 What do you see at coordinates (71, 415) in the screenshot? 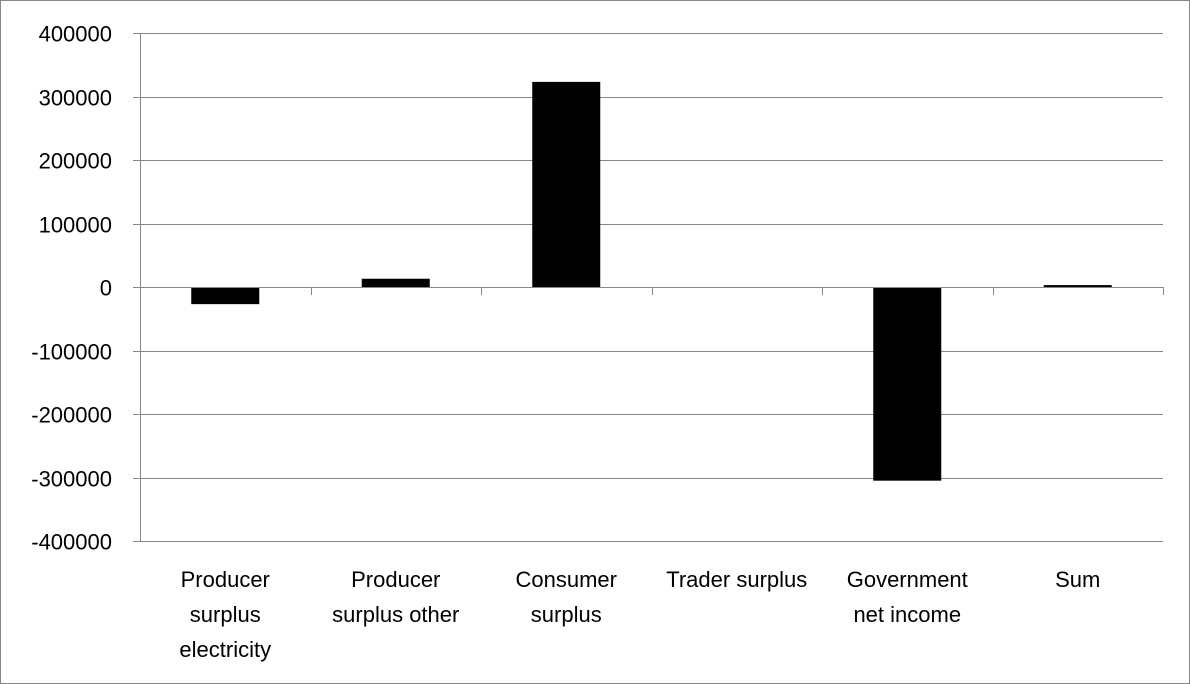
I see `y-tick-label: -200000` at bounding box center [71, 415].